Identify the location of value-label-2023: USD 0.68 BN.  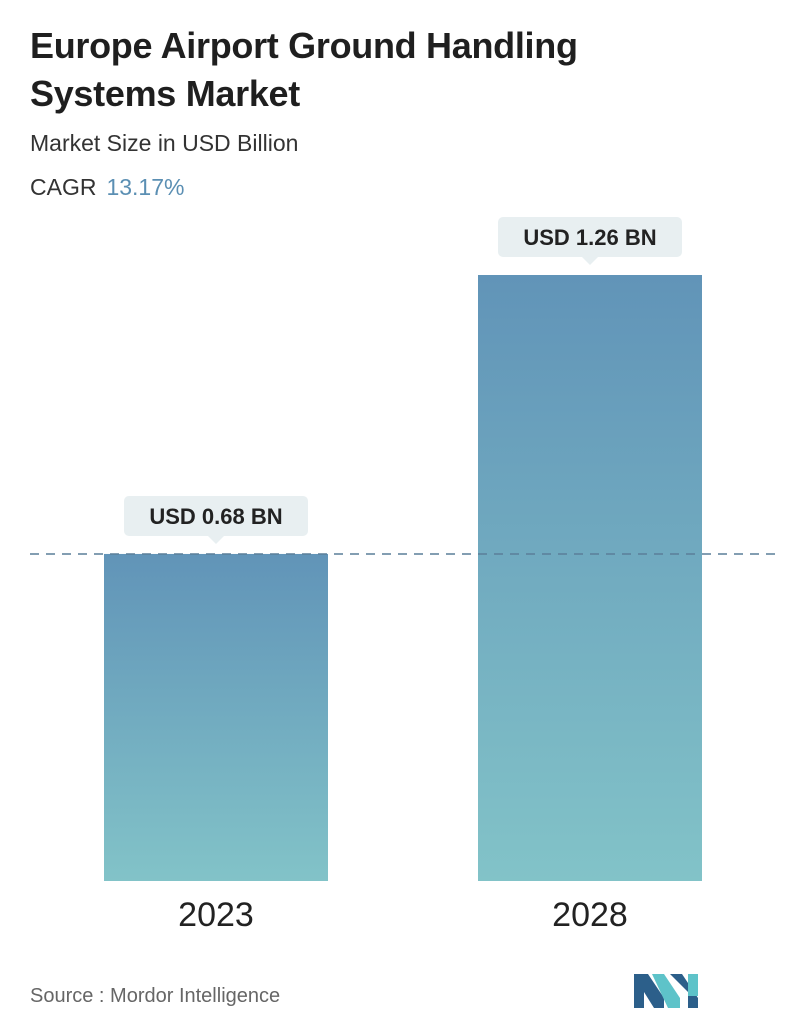
(216, 519).